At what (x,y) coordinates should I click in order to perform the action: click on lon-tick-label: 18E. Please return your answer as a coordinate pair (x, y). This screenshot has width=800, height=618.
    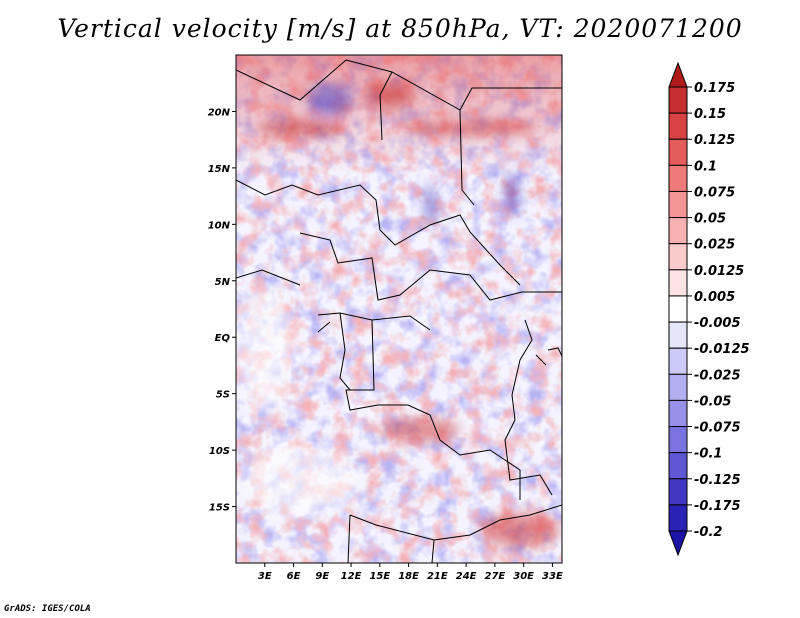
    Looking at the image, I should click on (408, 576).